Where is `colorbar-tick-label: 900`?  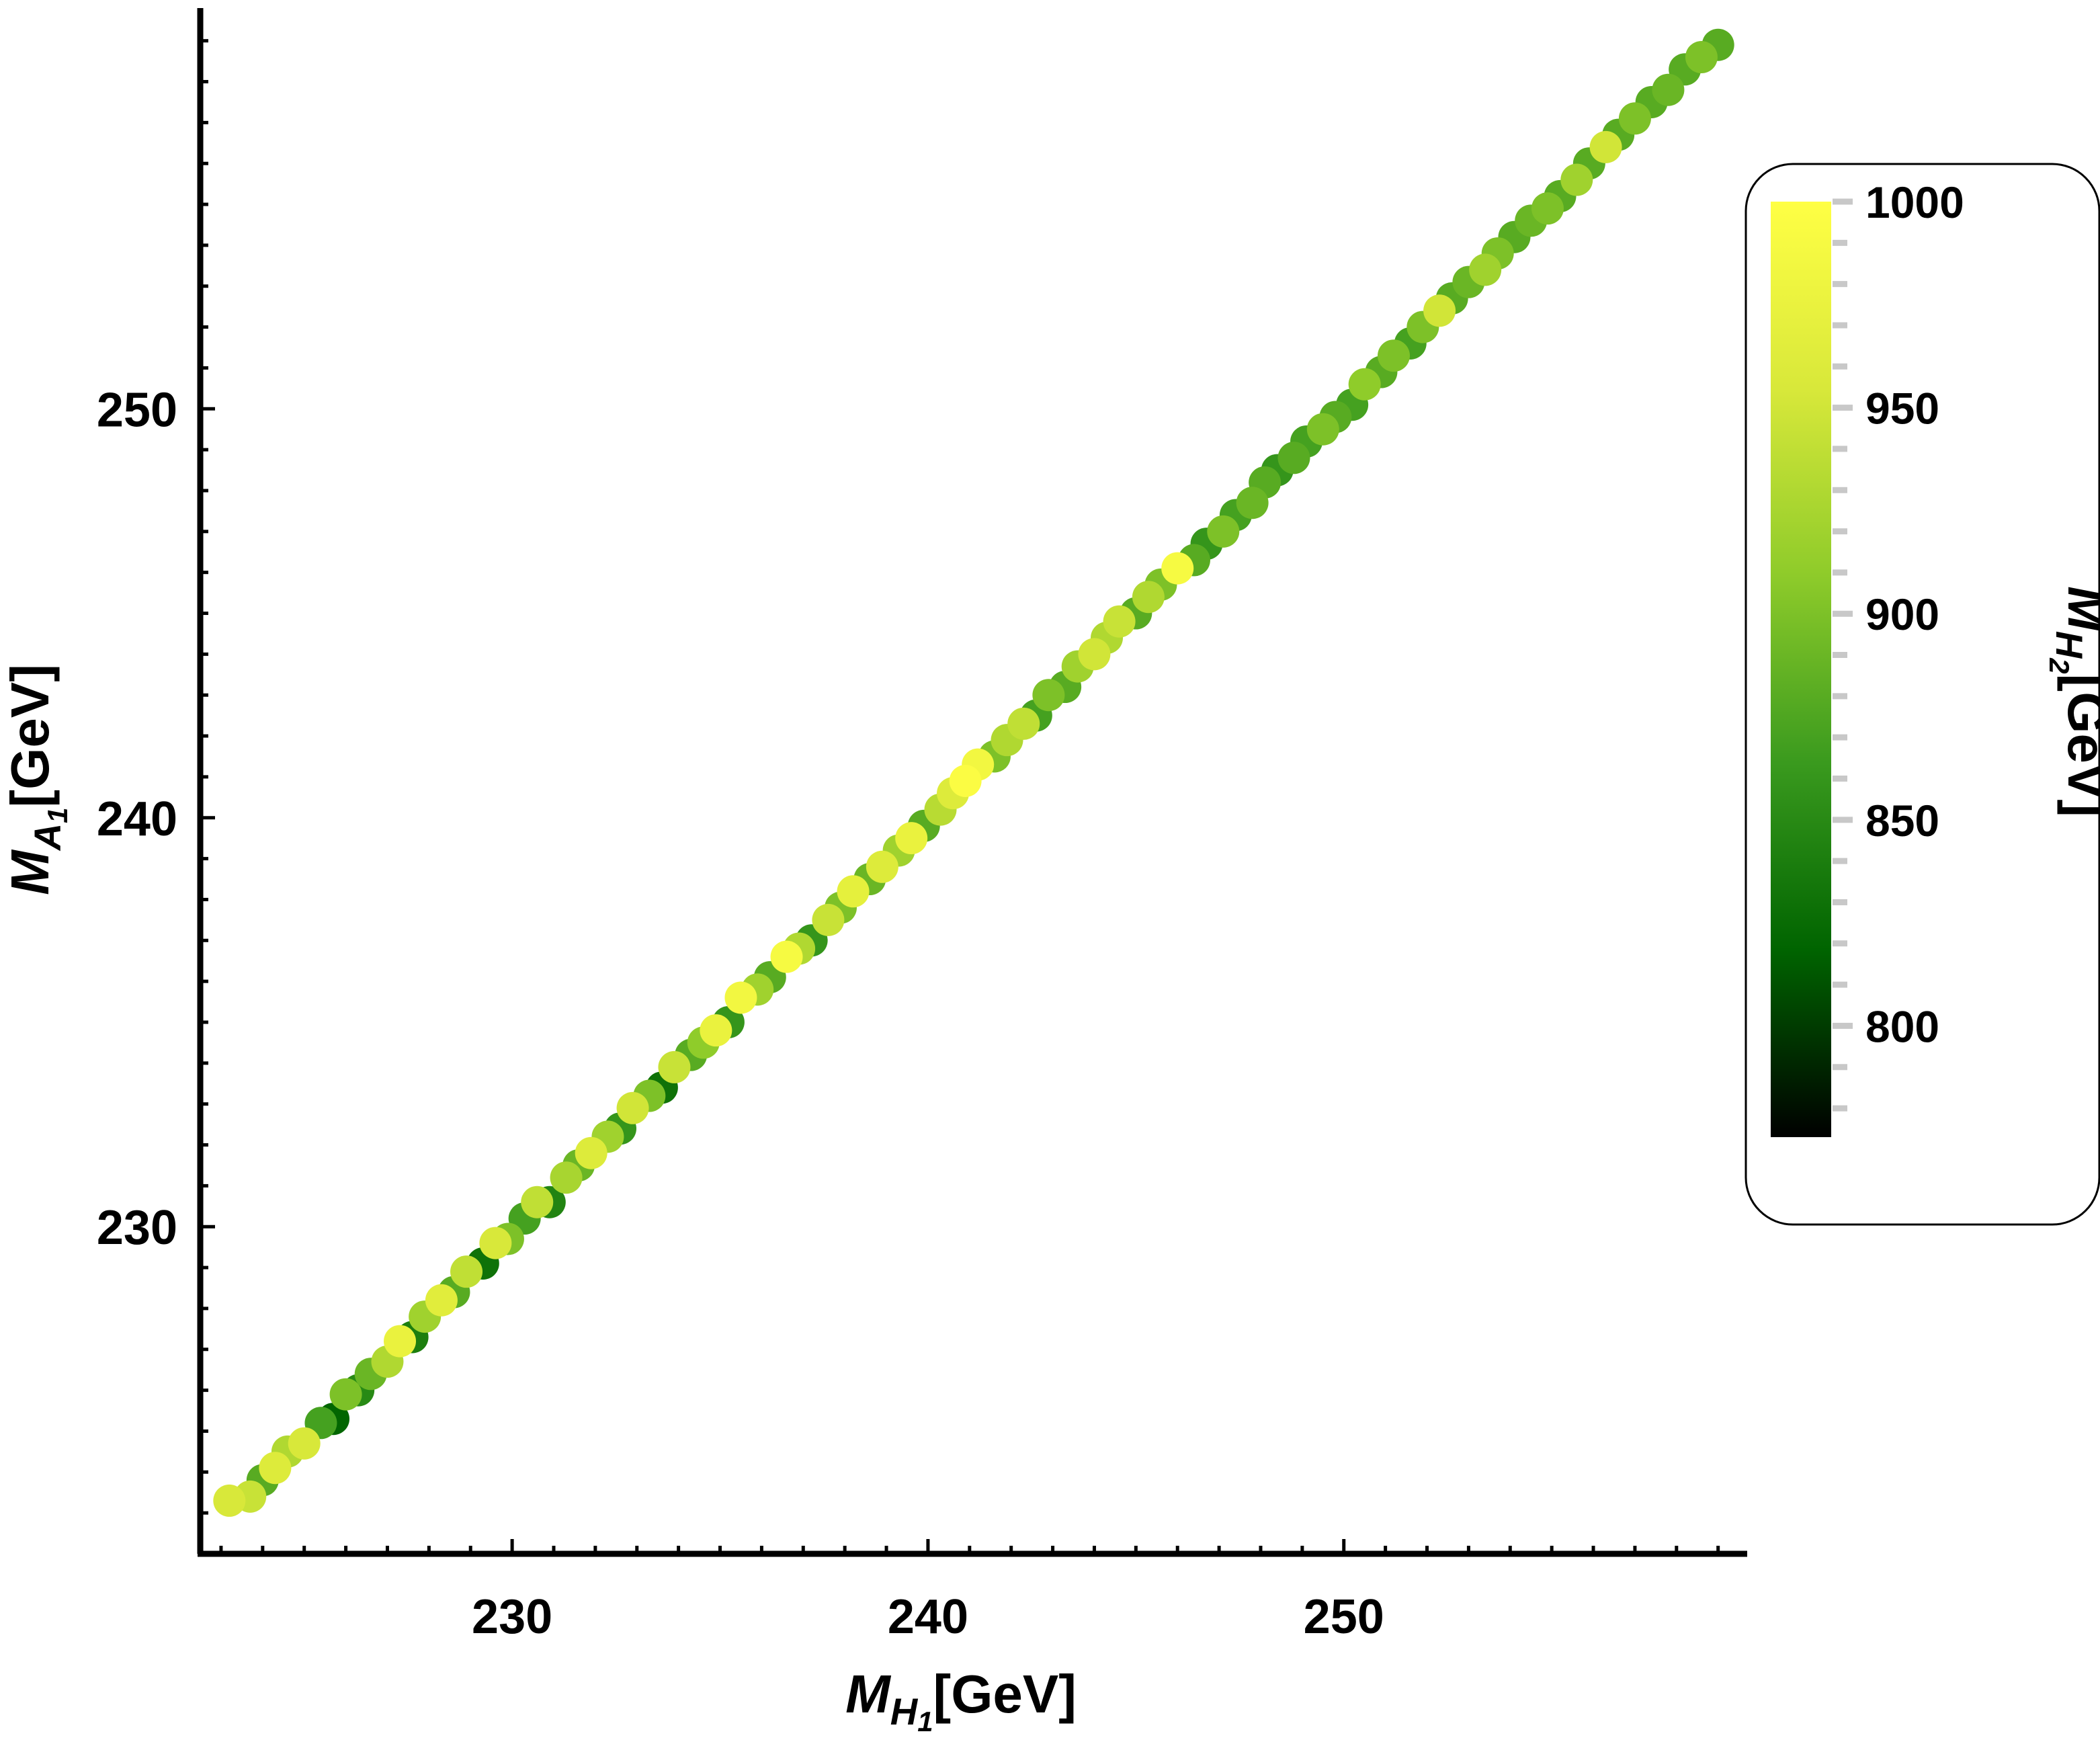
colorbar-tick-label: 900 is located at coordinates (1902, 614).